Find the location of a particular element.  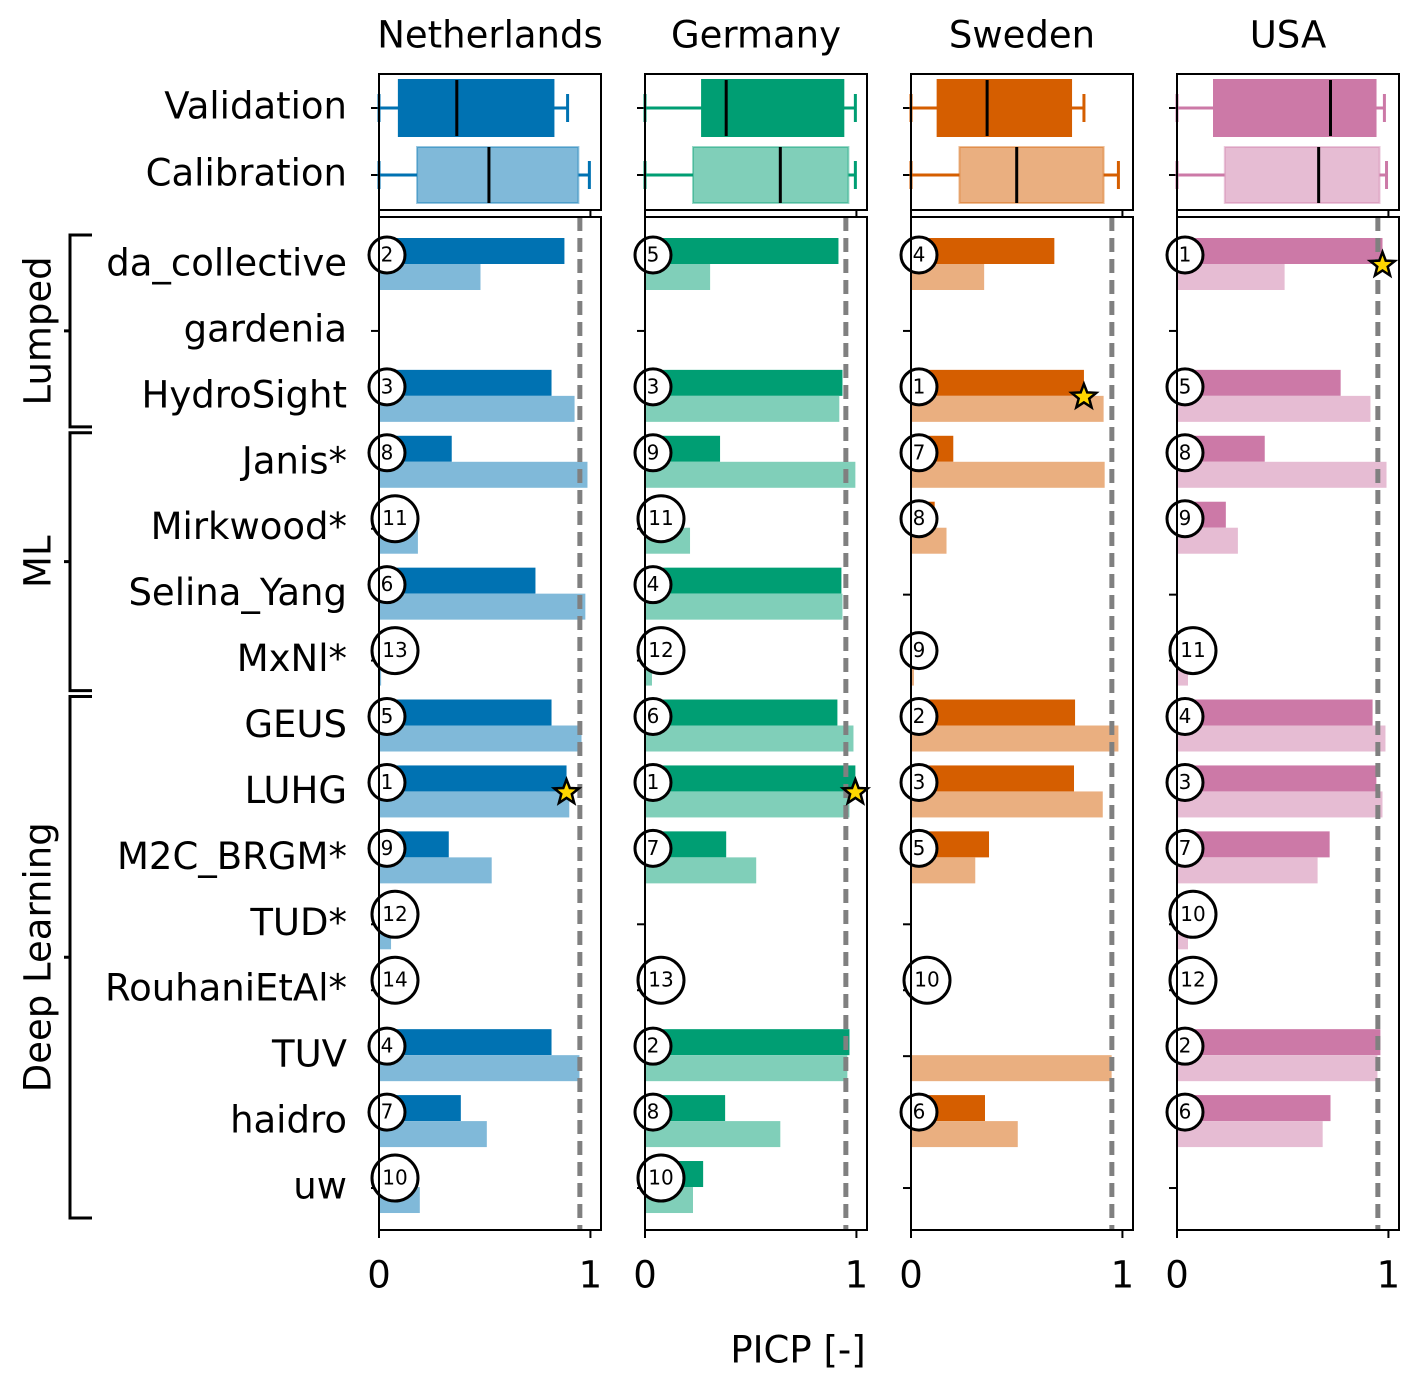

rank-label: 11 is located at coordinates (394, 518).